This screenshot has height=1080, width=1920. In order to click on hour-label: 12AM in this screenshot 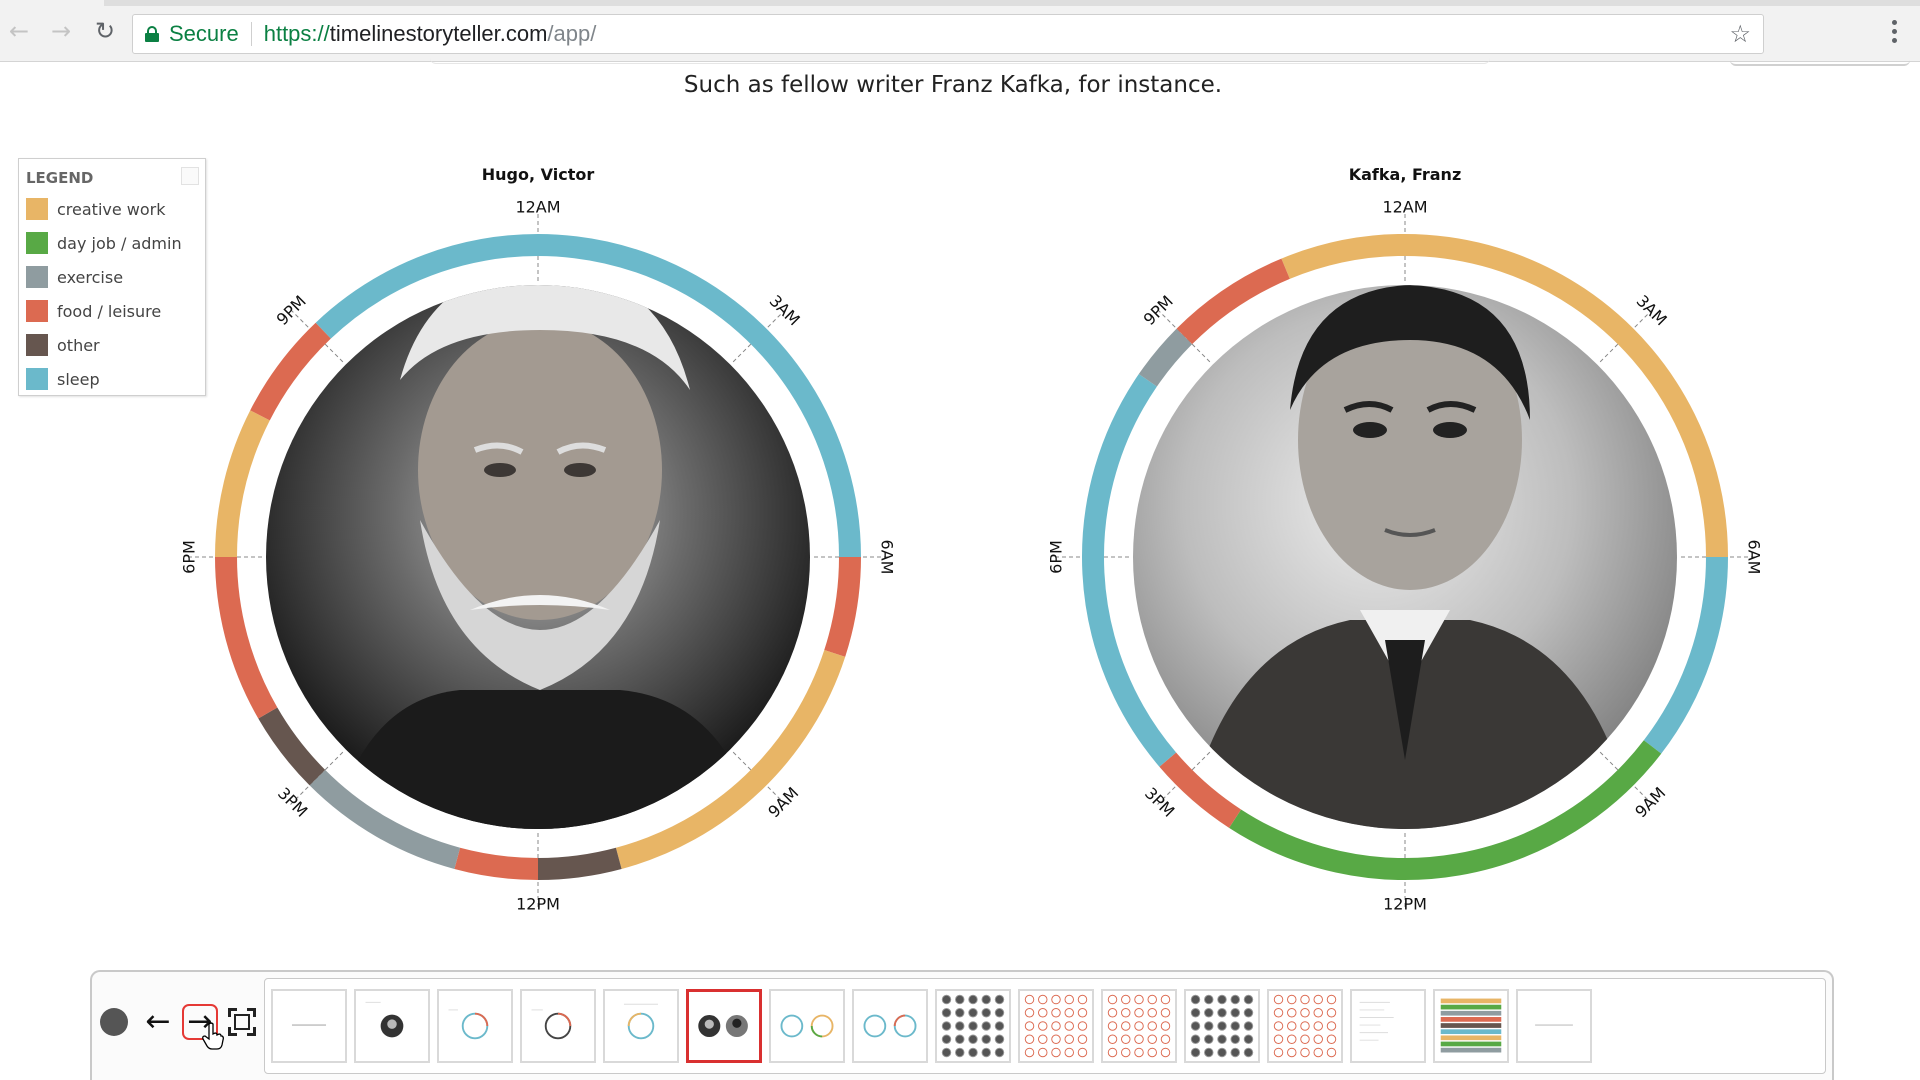, I will do `click(1404, 207)`.